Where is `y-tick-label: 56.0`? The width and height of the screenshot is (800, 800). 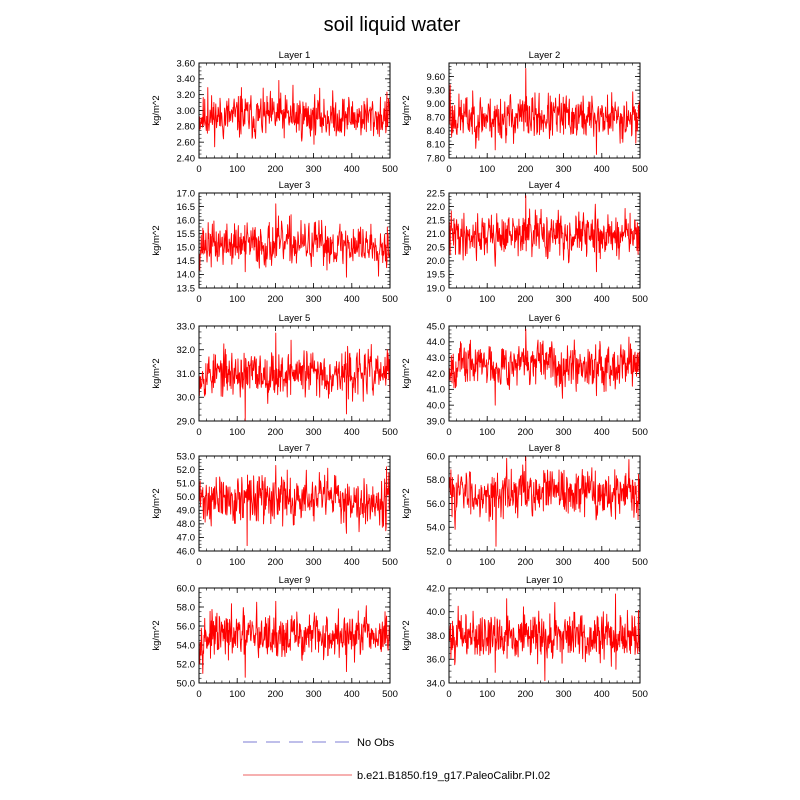 y-tick-label: 56.0 is located at coordinates (186, 626).